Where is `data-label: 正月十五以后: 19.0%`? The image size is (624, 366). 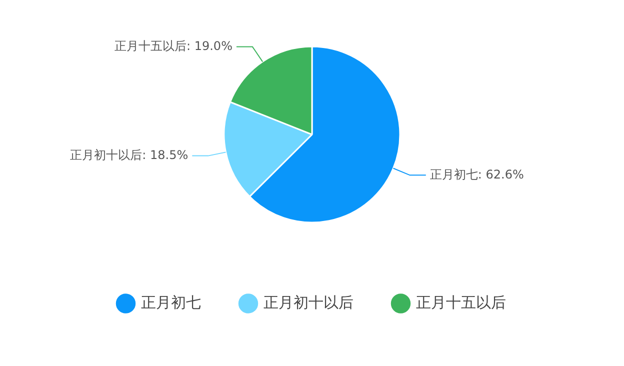 data-label: 正月十五以后: 19.0% is located at coordinates (173, 45).